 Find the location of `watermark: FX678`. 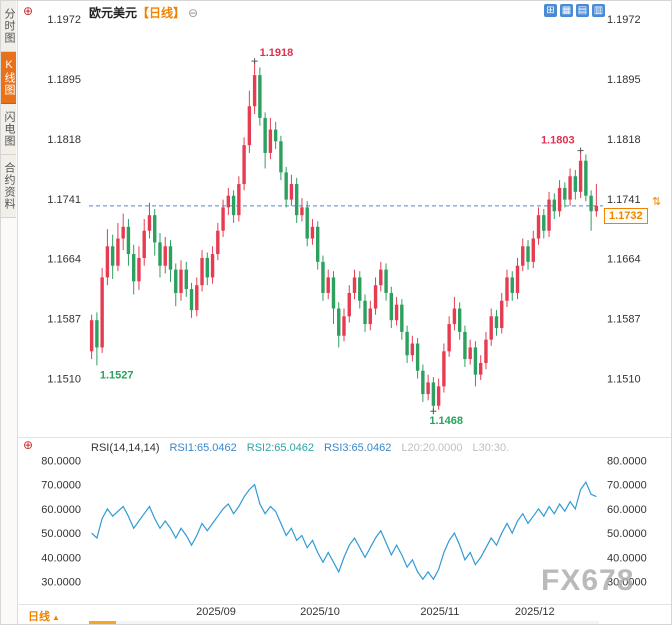

watermark: FX678 is located at coordinates (588, 580).